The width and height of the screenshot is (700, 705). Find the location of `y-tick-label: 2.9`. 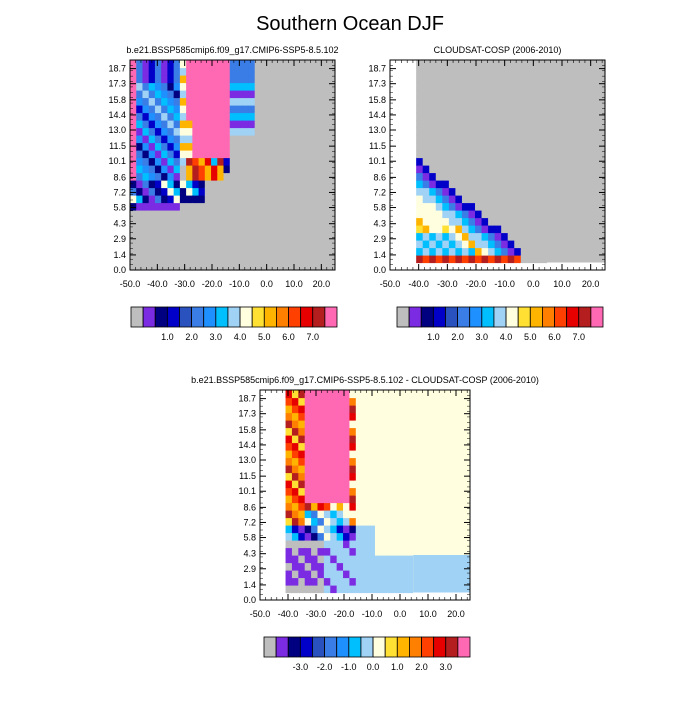

y-tick-label: 2.9 is located at coordinates (379, 239).